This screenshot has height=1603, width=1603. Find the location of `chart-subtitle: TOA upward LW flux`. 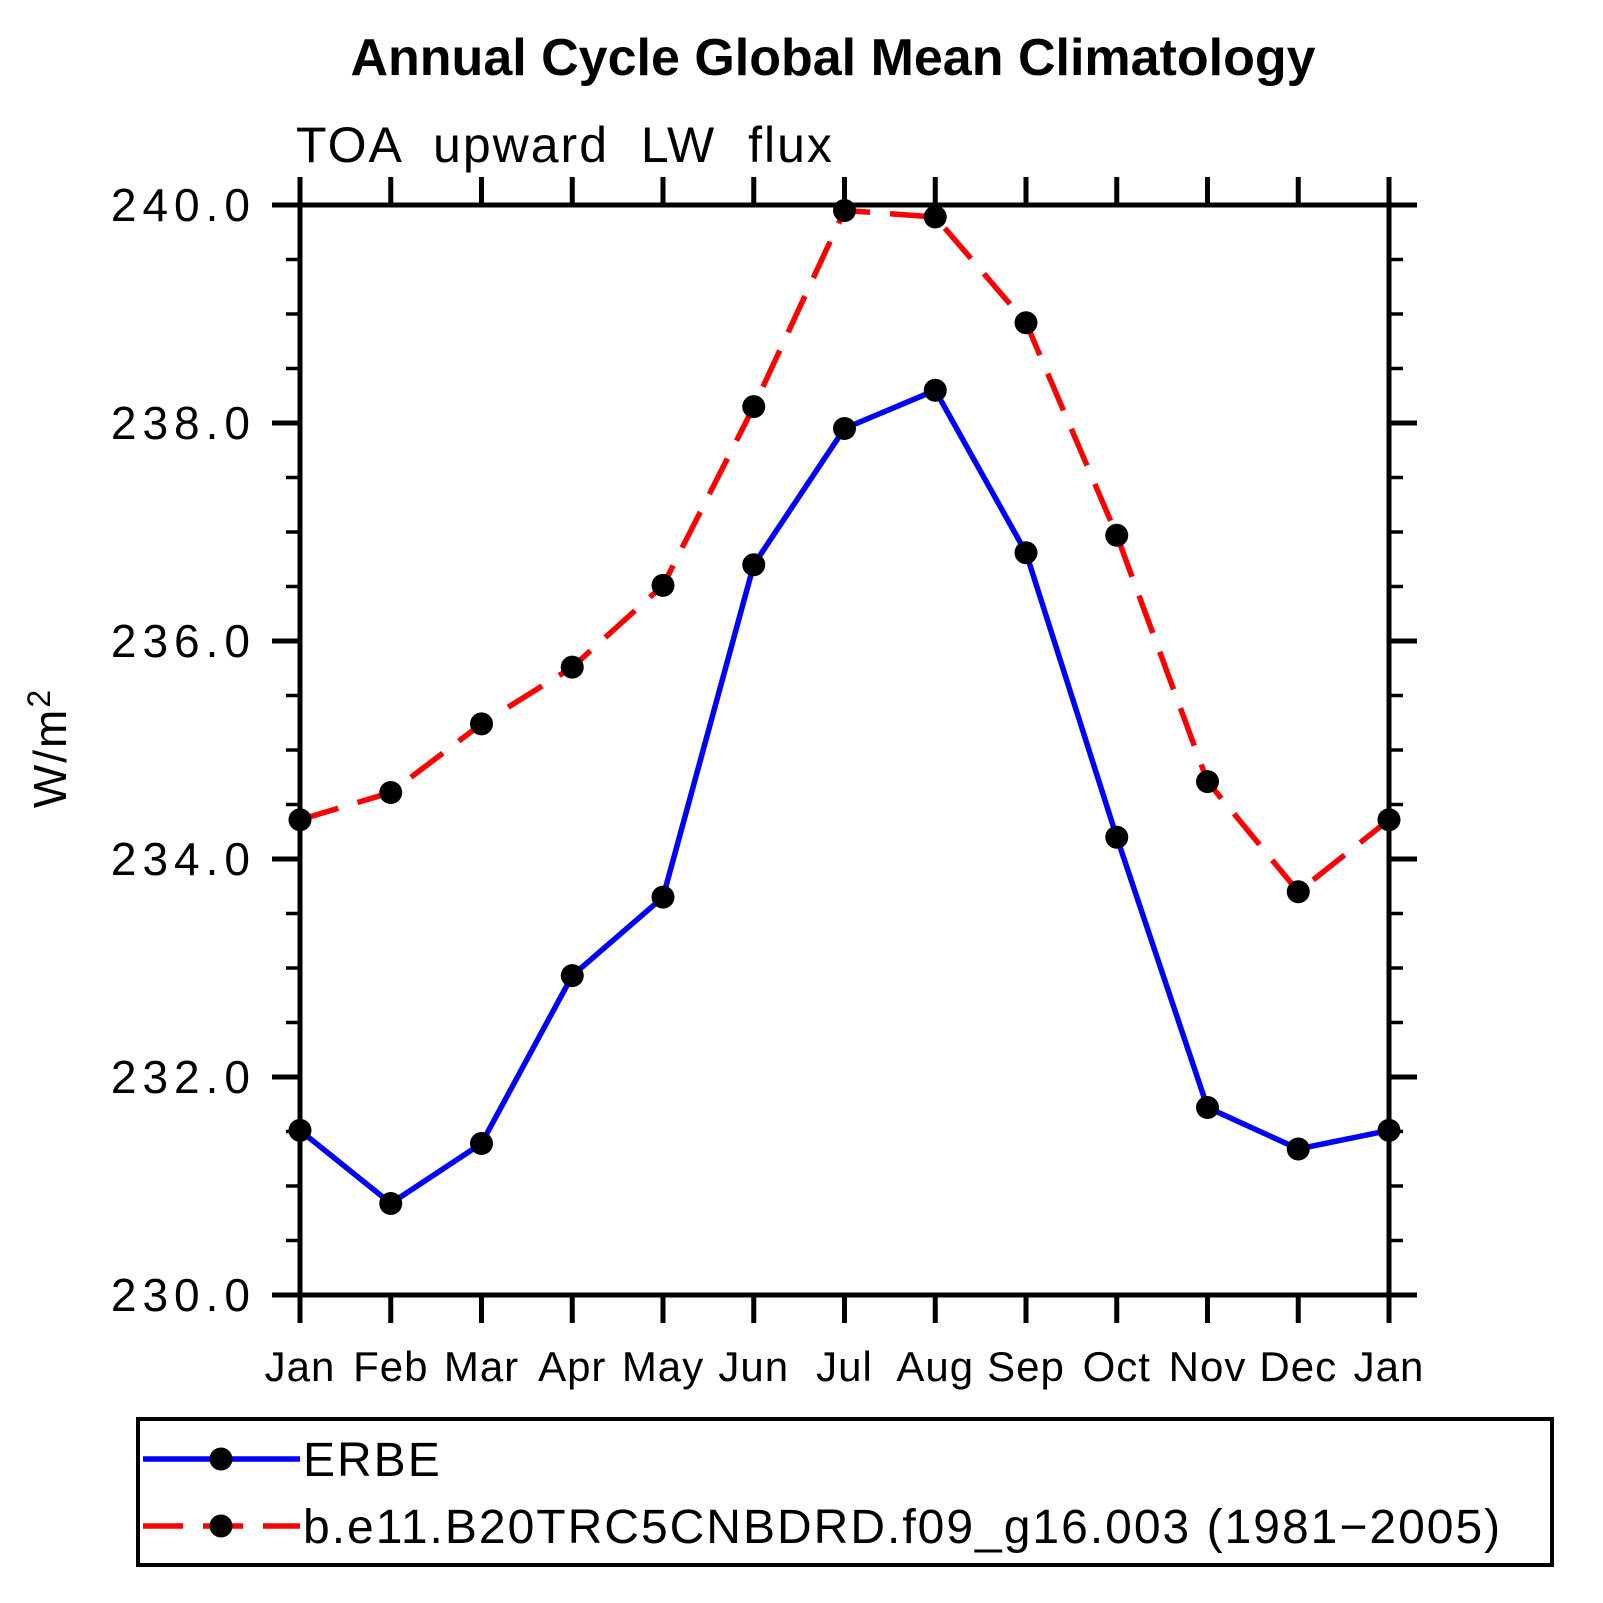

chart-subtitle: TOA upward LW flux is located at coordinates (565, 145).